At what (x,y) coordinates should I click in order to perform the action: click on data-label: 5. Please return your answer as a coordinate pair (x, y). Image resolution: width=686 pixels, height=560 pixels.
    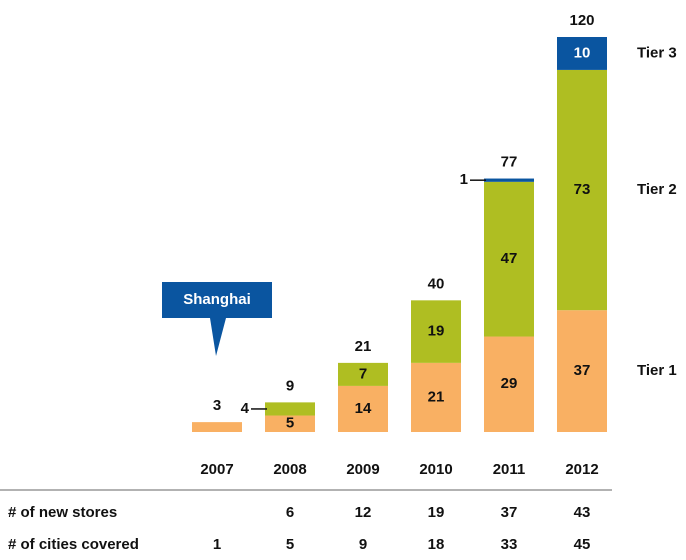
    Looking at the image, I should click on (290, 423).